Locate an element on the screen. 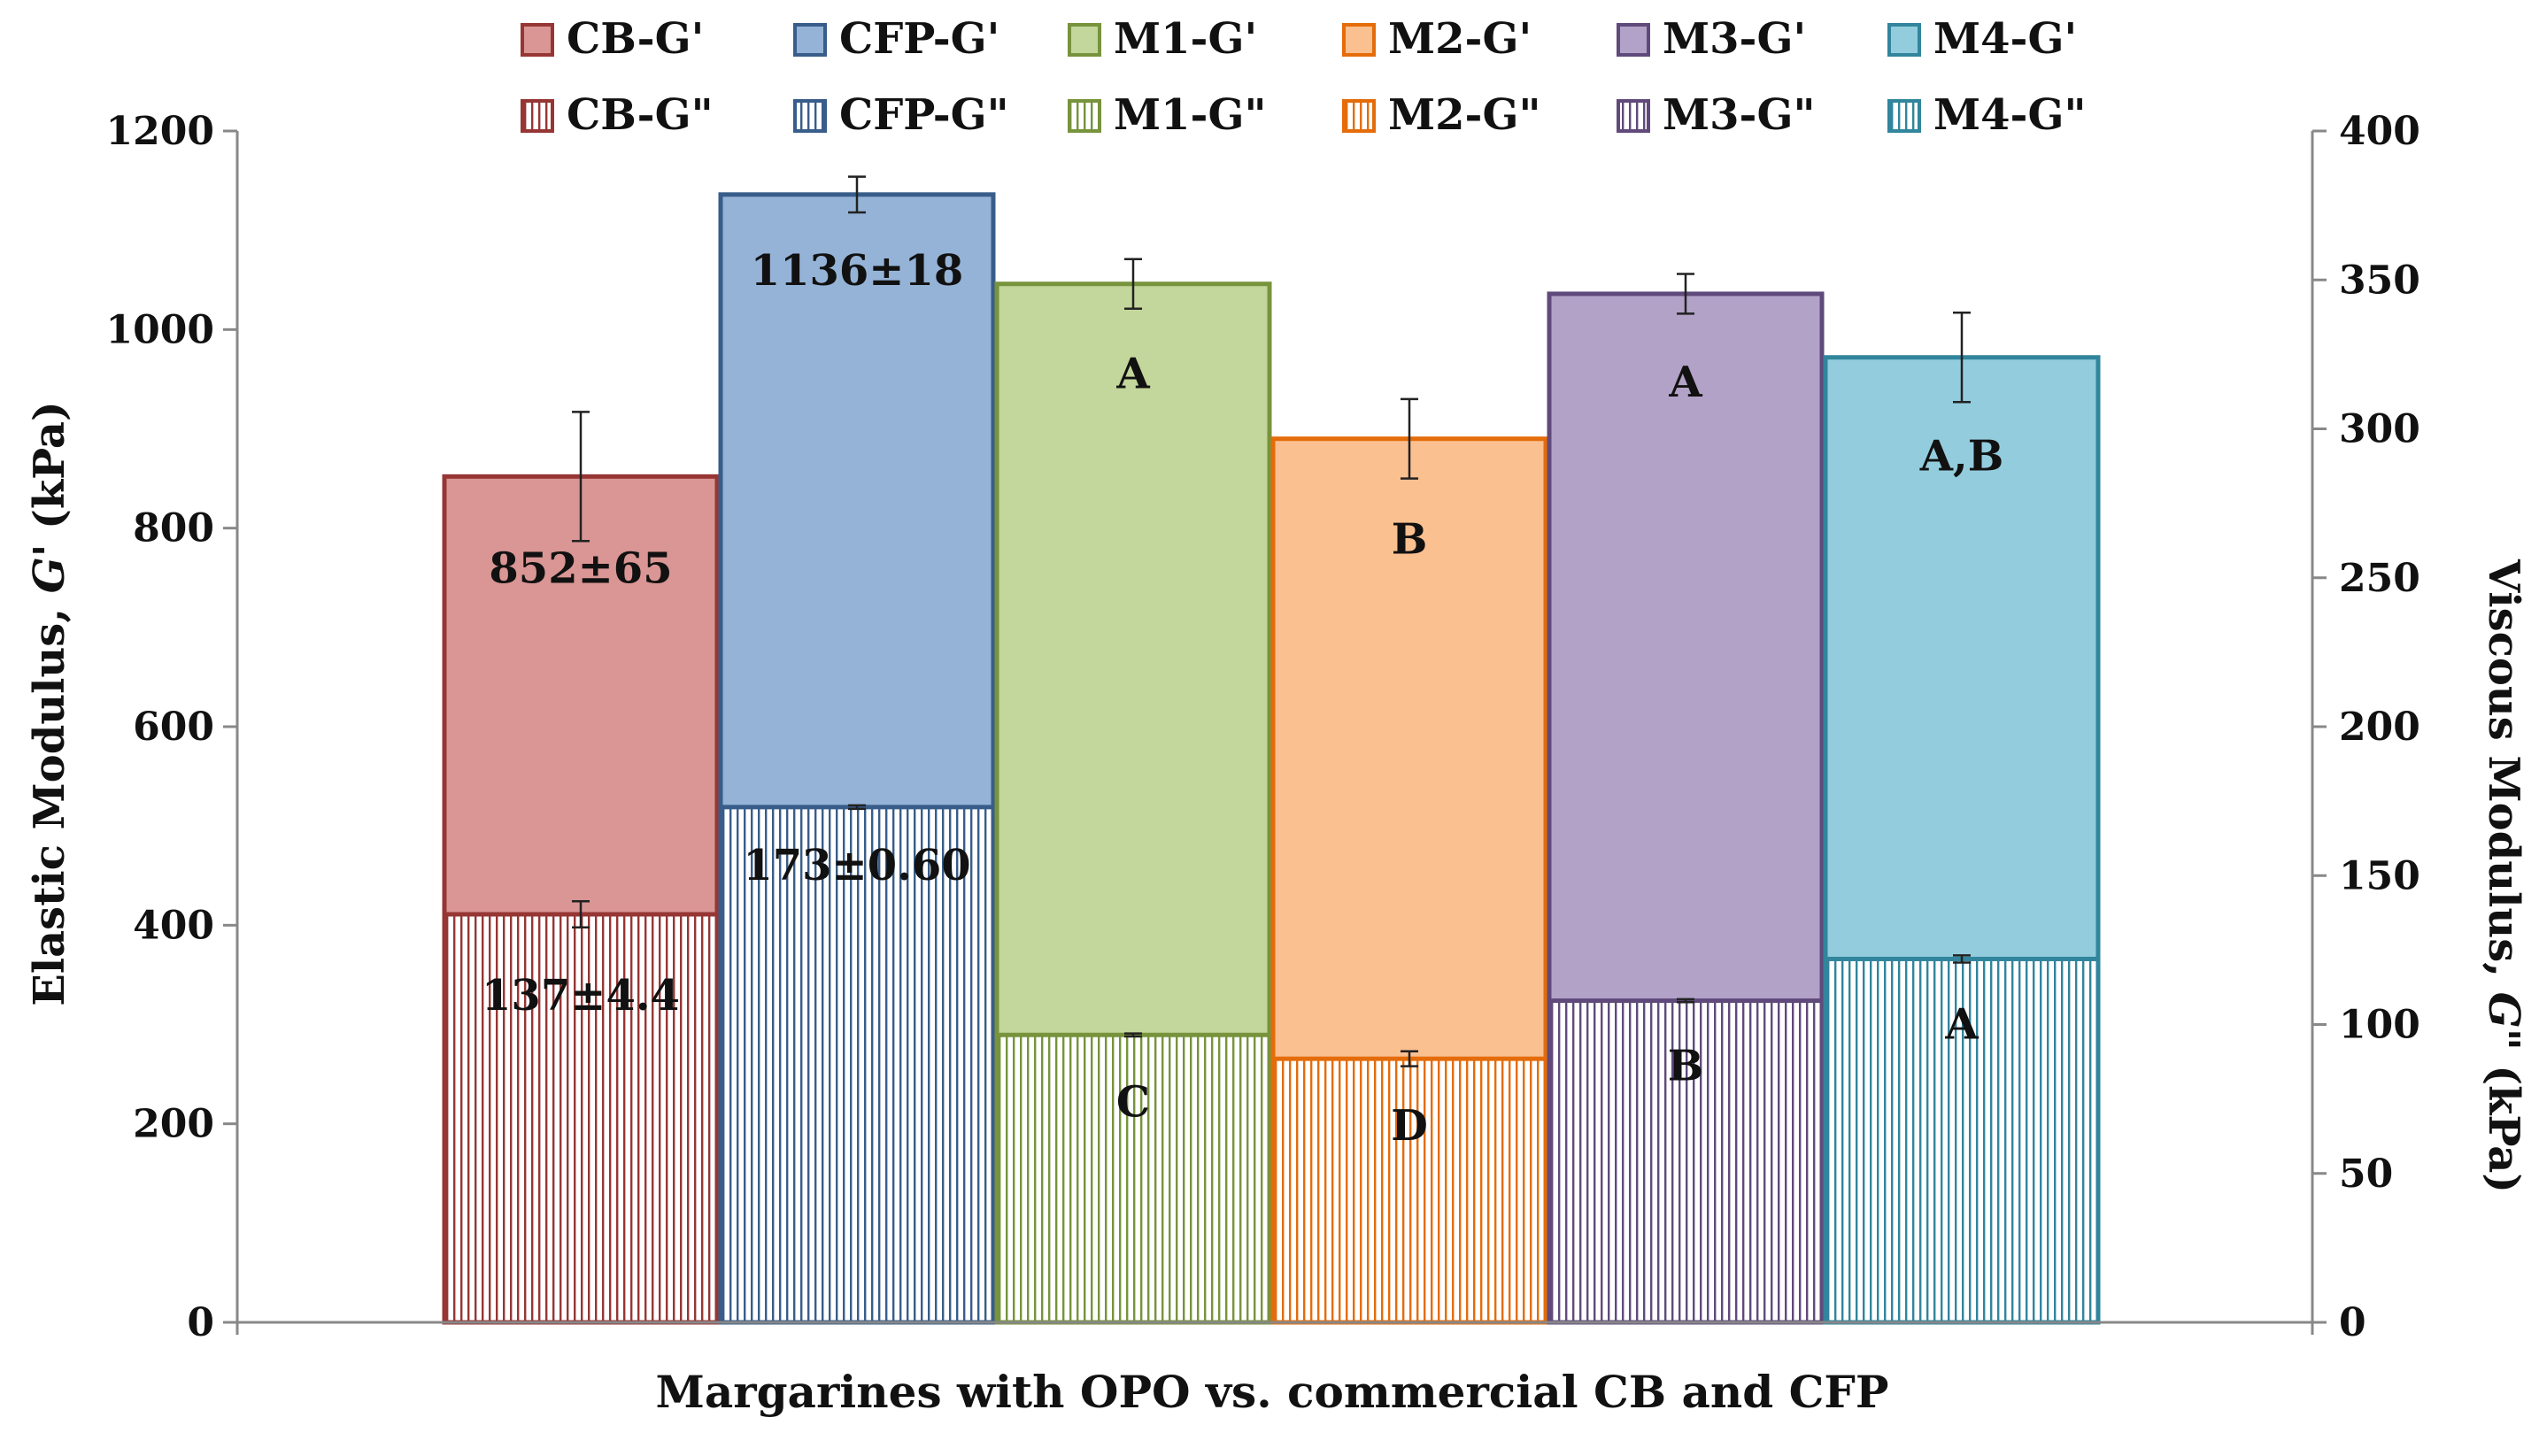 This screenshot has width=2539, height=1456. legend-label: M1-G" is located at coordinates (1190, 115).